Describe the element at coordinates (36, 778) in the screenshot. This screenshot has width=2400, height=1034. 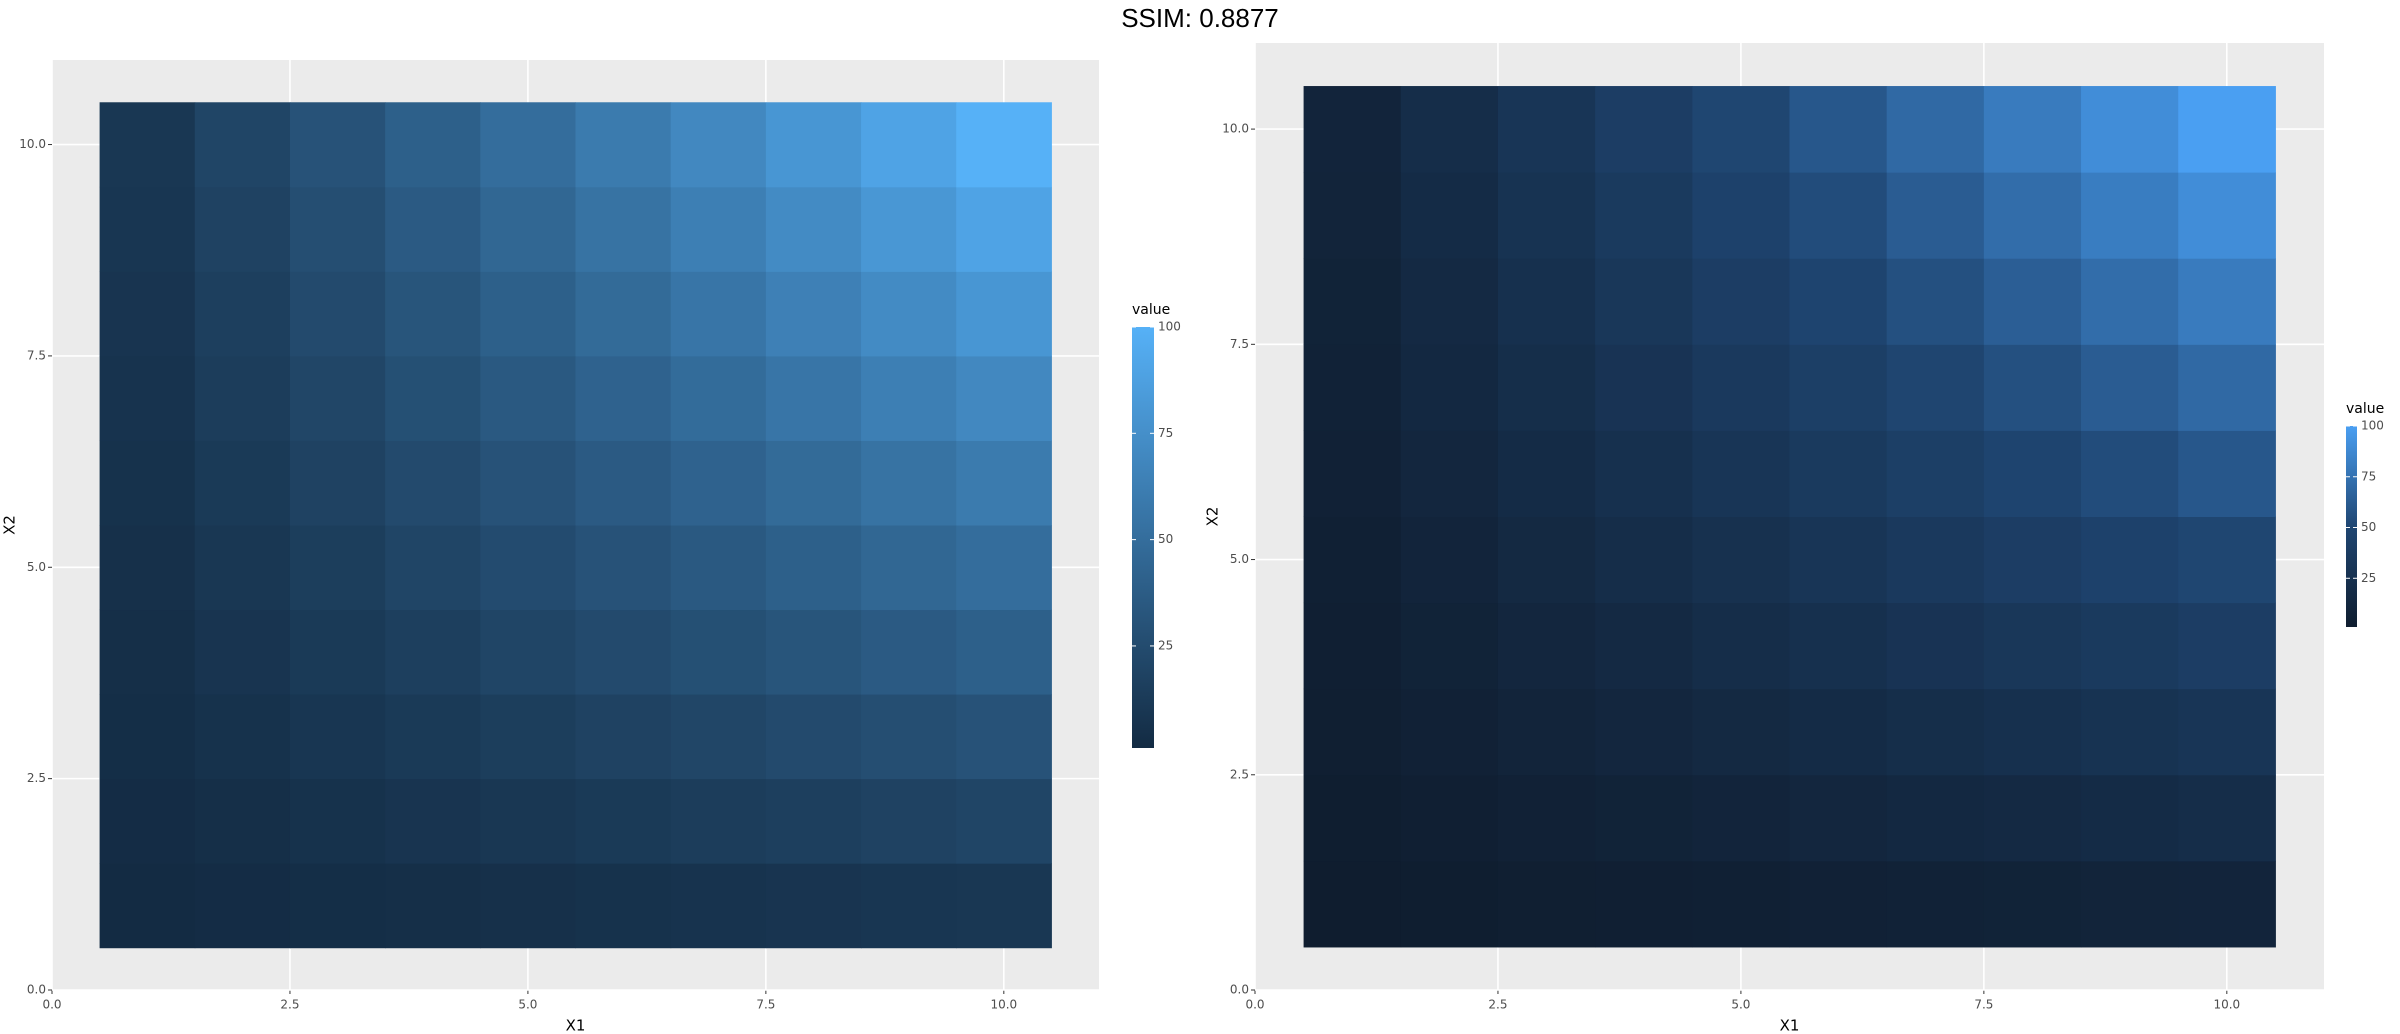
I see `y-tick-label: 2.5` at that location.